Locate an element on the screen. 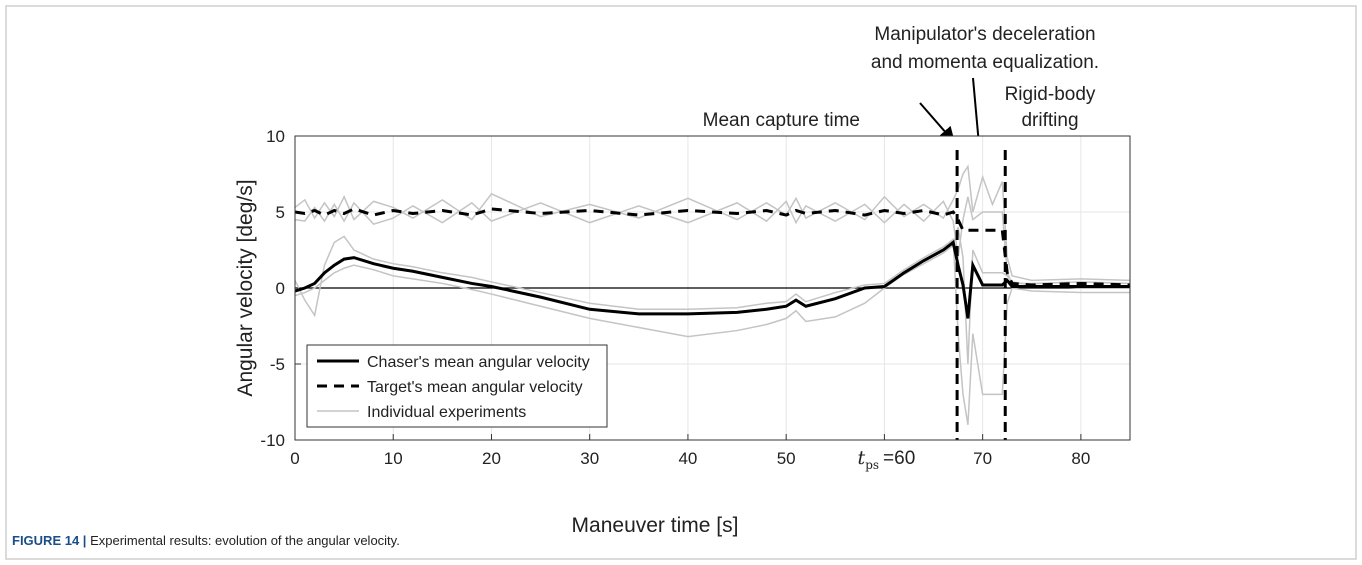  y-tick-label: -5 is located at coordinates (277, 364).